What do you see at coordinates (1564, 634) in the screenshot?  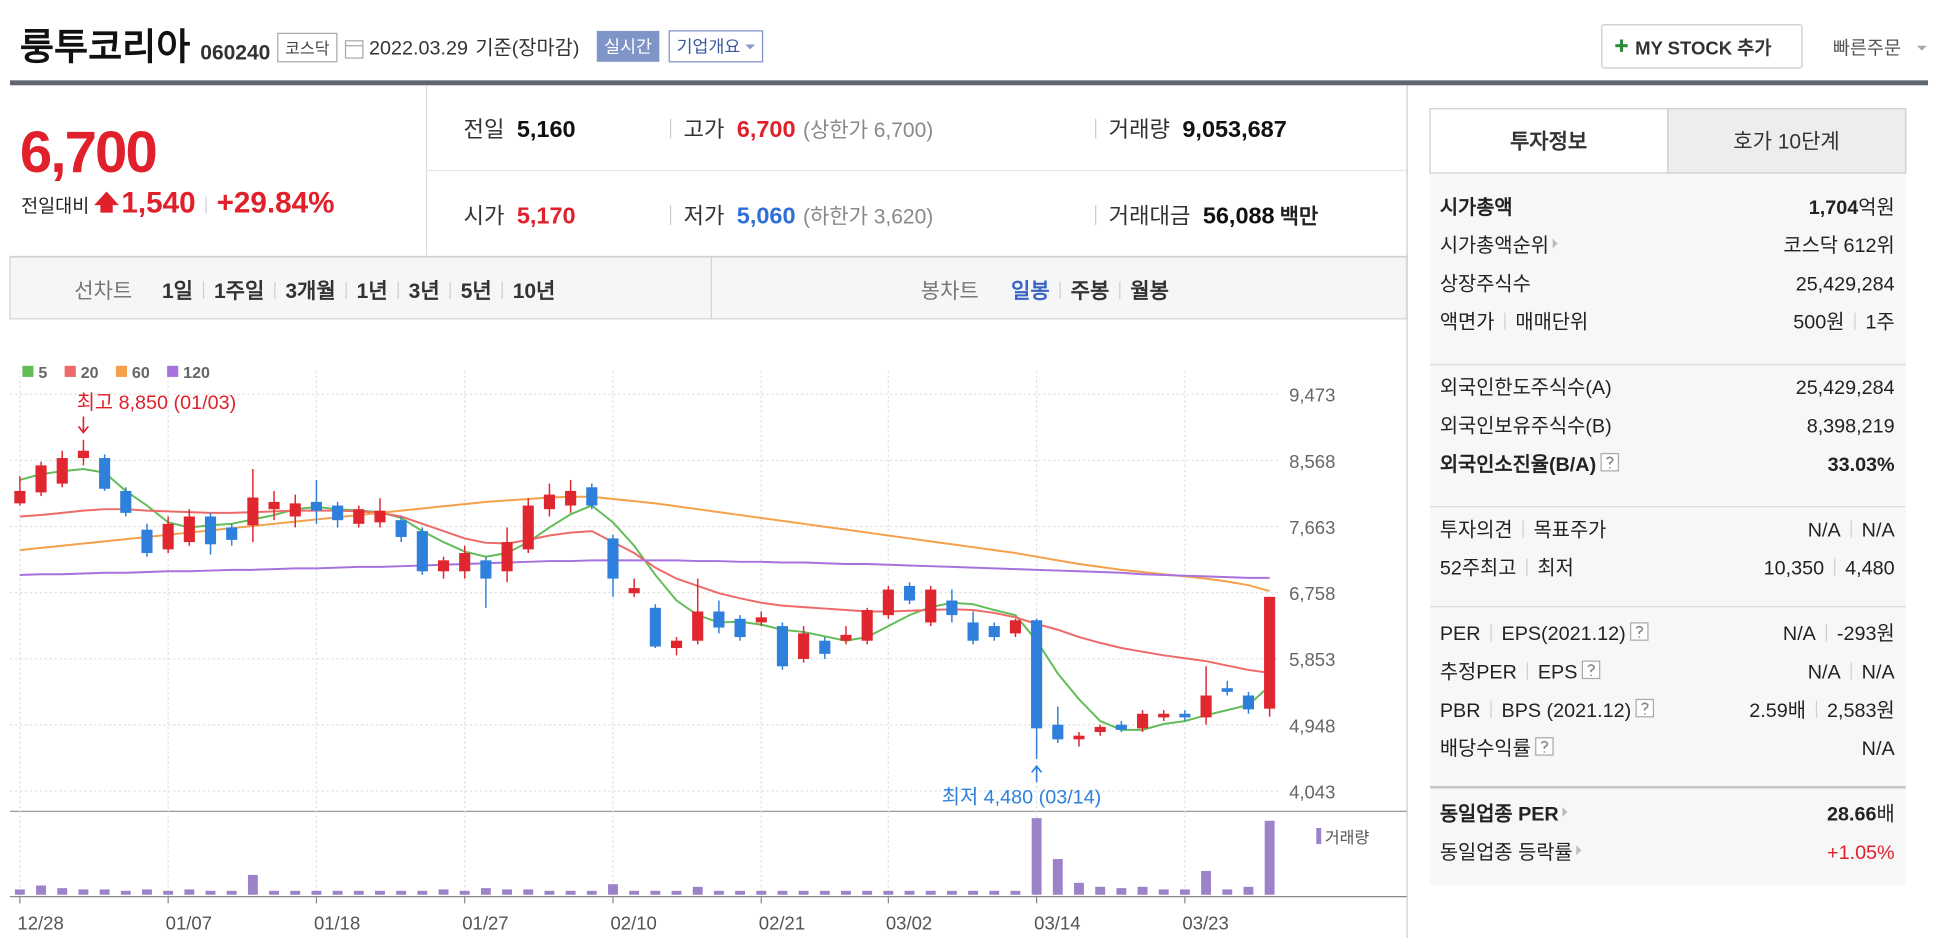 I see `info-label: EPS(2021.12)` at bounding box center [1564, 634].